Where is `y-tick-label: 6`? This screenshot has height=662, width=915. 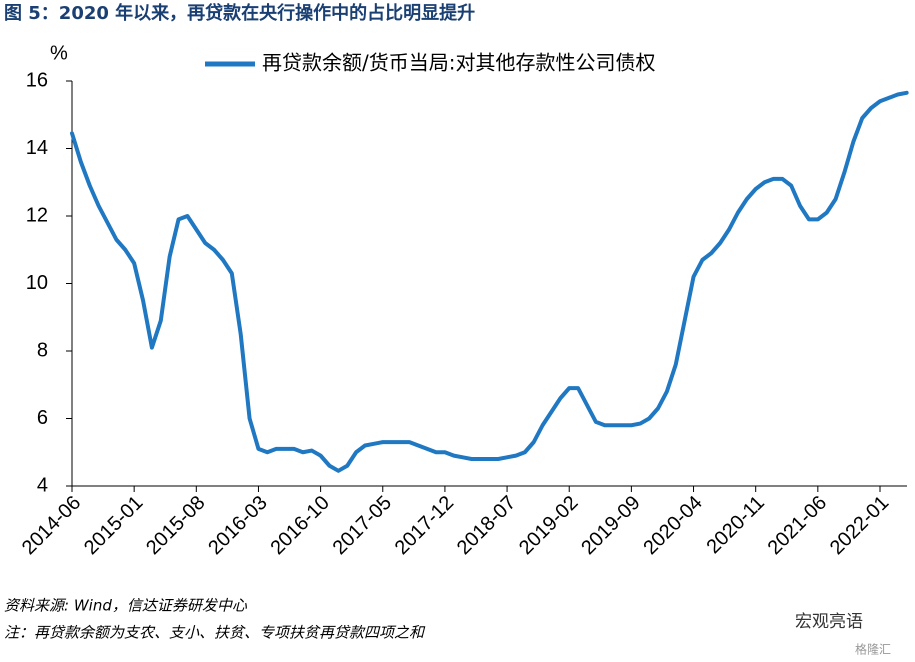
y-tick-label: 6 is located at coordinates (42, 418).